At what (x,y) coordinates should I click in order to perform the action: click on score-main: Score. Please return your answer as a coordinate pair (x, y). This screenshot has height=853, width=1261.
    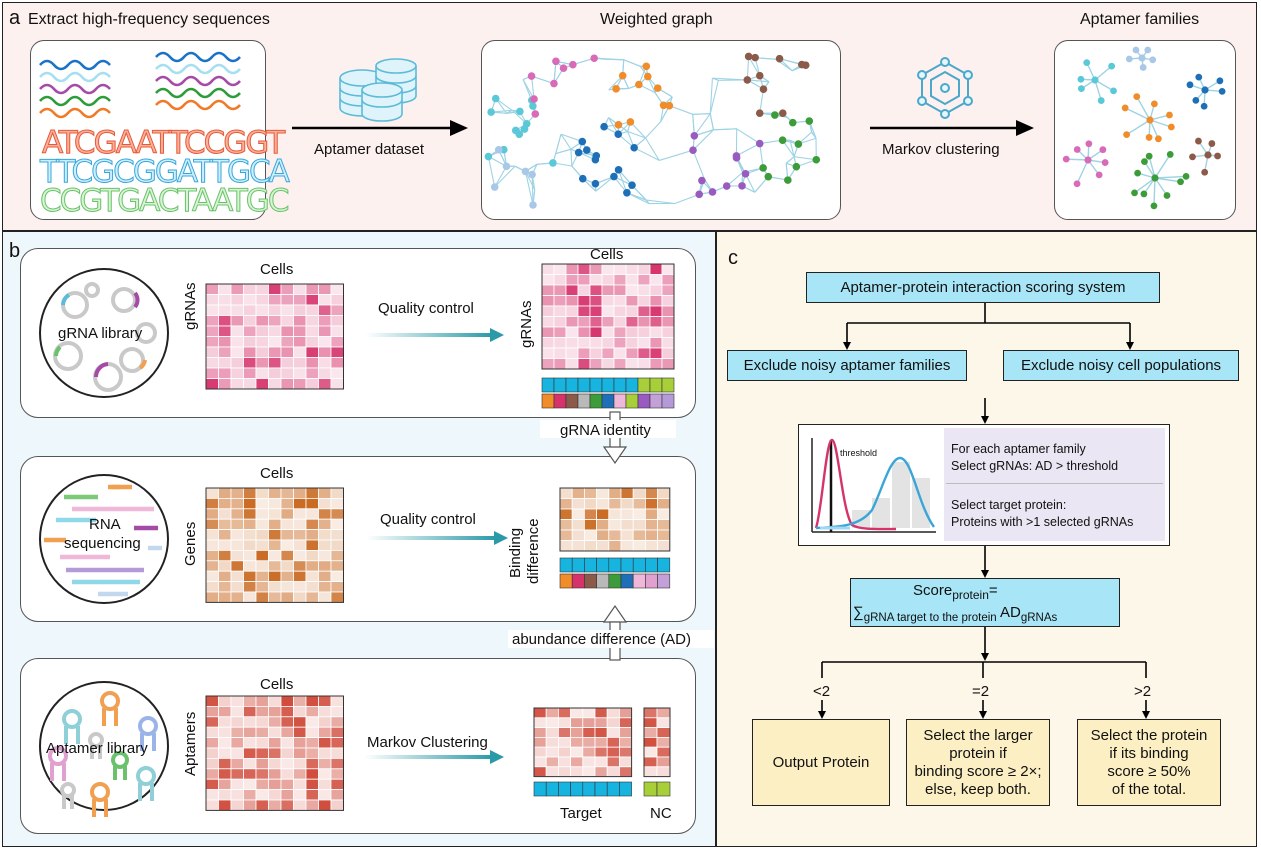
    Looking at the image, I should click on (933, 590).